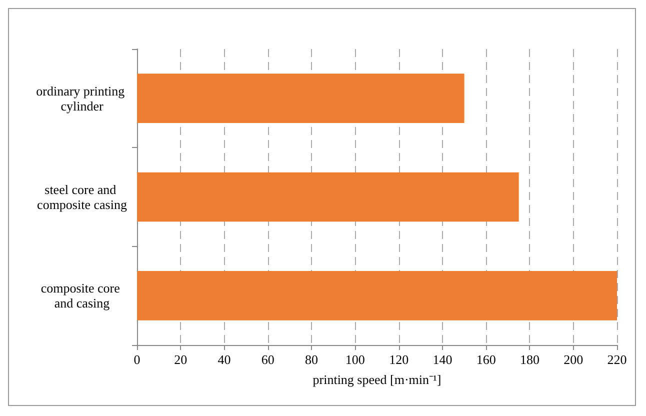  What do you see at coordinates (486, 359) in the screenshot?
I see `x-tick-label: 160` at bounding box center [486, 359].